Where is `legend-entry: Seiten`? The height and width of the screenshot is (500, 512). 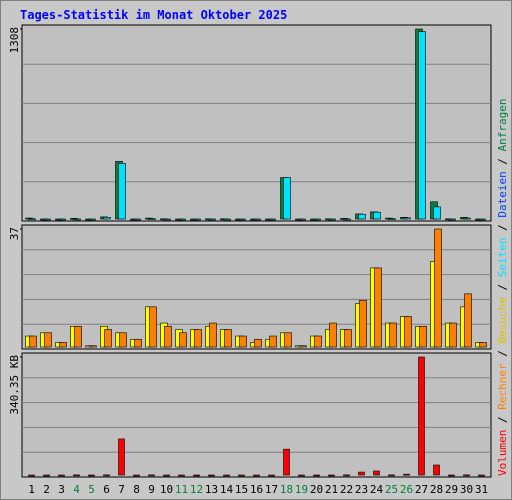 legend-entry: Seiten is located at coordinates (502, 258).